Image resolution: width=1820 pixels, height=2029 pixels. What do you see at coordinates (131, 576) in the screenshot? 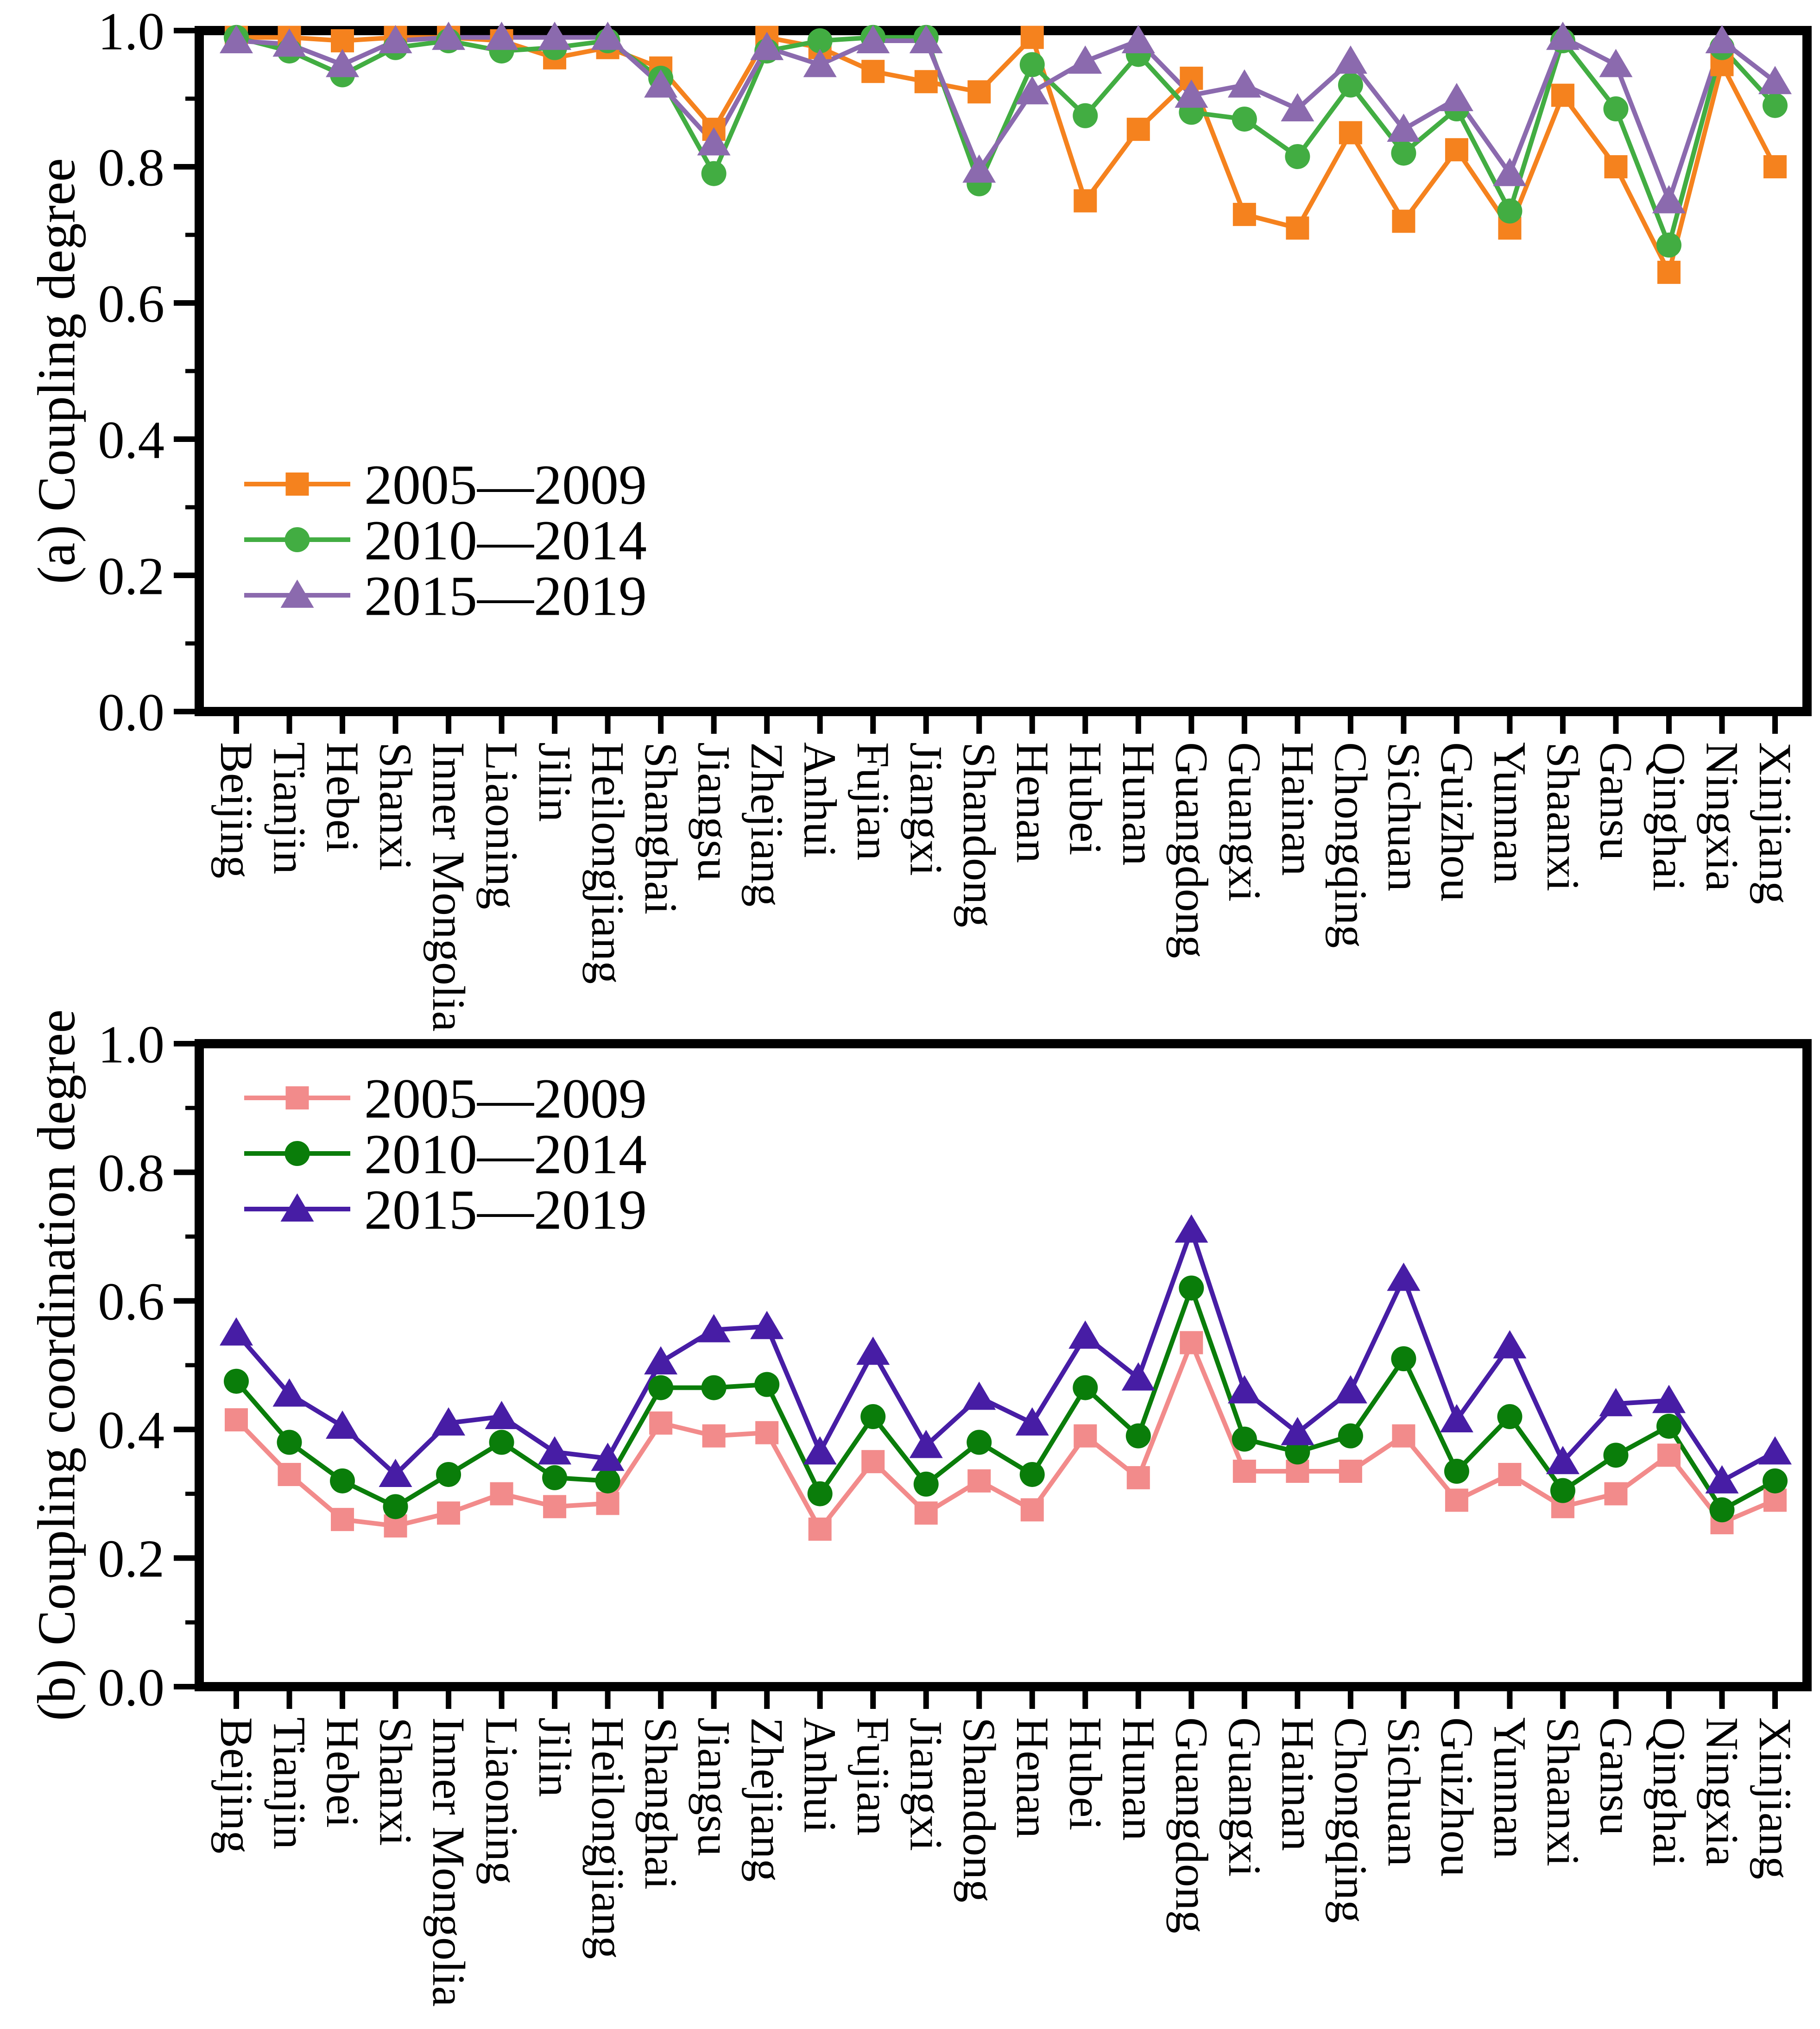
I see `y-tick-label: 0.2` at bounding box center [131, 576].